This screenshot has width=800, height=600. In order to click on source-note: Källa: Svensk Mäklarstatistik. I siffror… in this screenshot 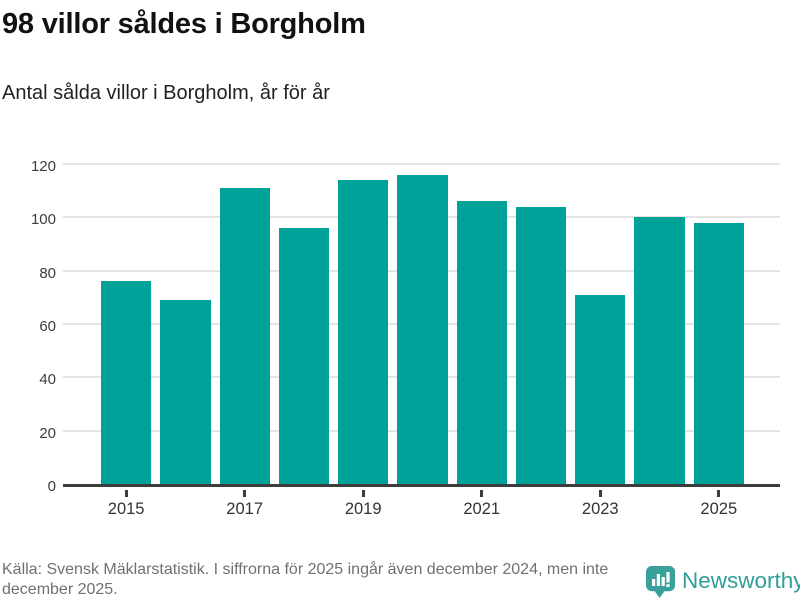, I will do `click(305, 579)`.